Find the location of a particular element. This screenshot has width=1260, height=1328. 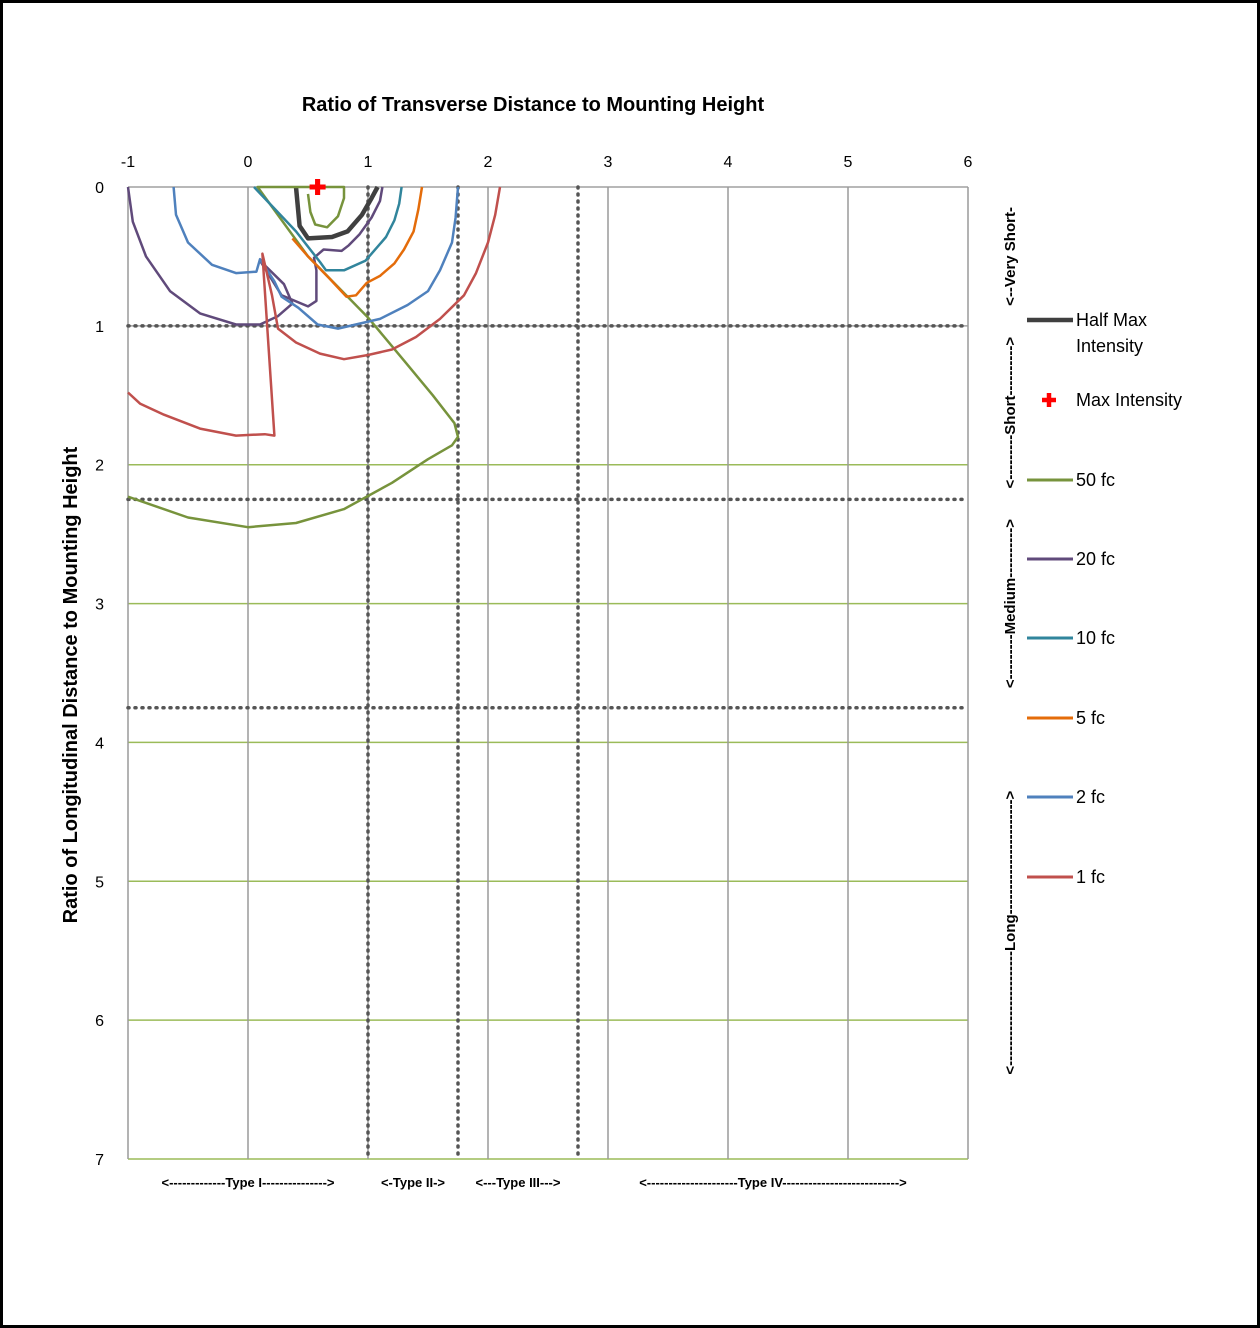

series-line-50-fc is located at coordinates (293, 357).